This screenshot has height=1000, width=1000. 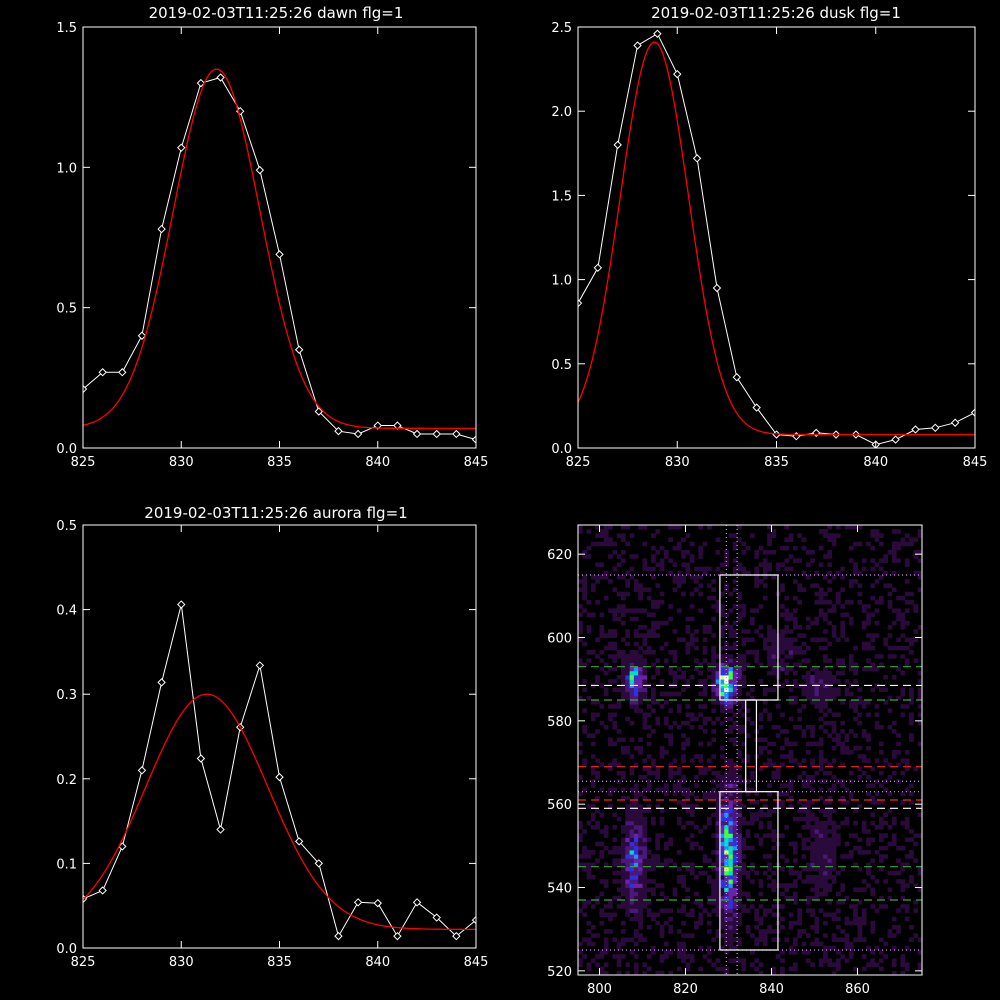 I want to click on image-y-tick-label: 580, so click(x=559, y=722).